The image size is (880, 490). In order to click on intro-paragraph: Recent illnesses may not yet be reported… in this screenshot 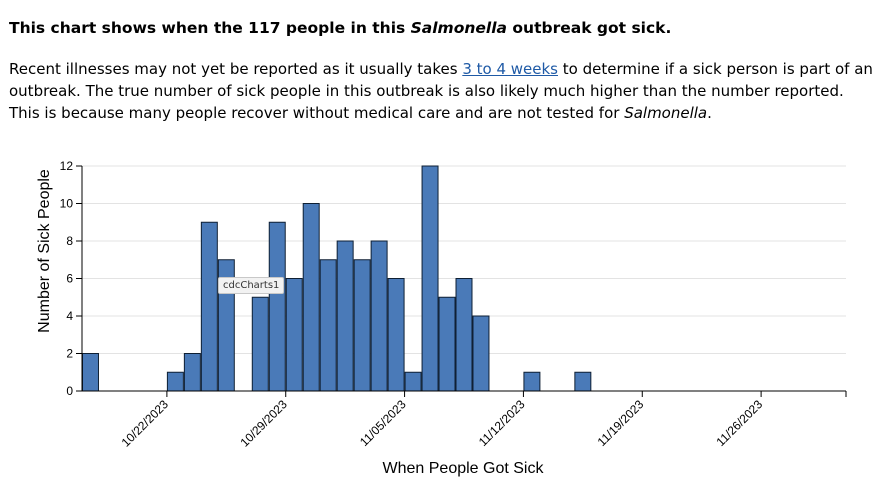, I will do `click(442, 91)`.